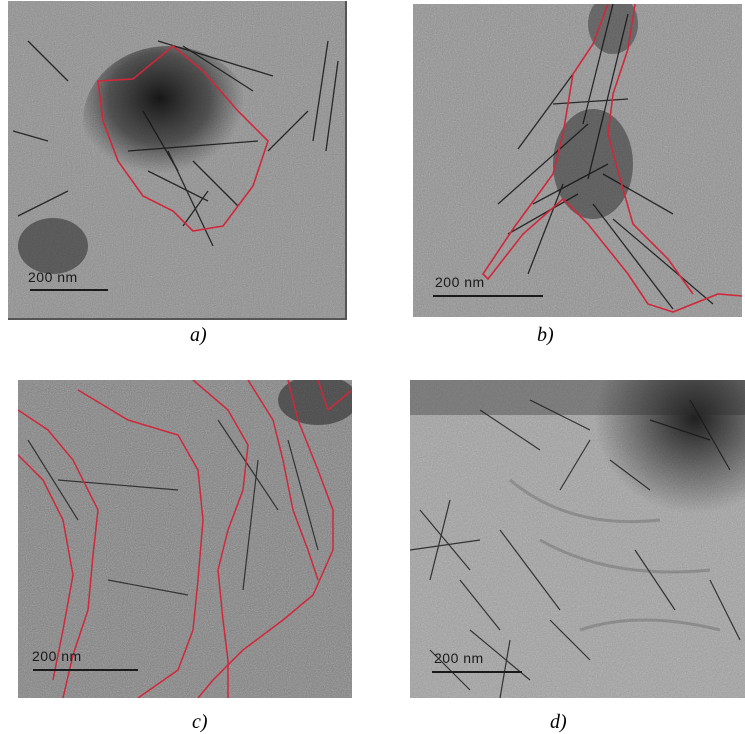  What do you see at coordinates (460, 282) in the screenshot?
I see `scale-label-b: 200 nm` at bounding box center [460, 282].